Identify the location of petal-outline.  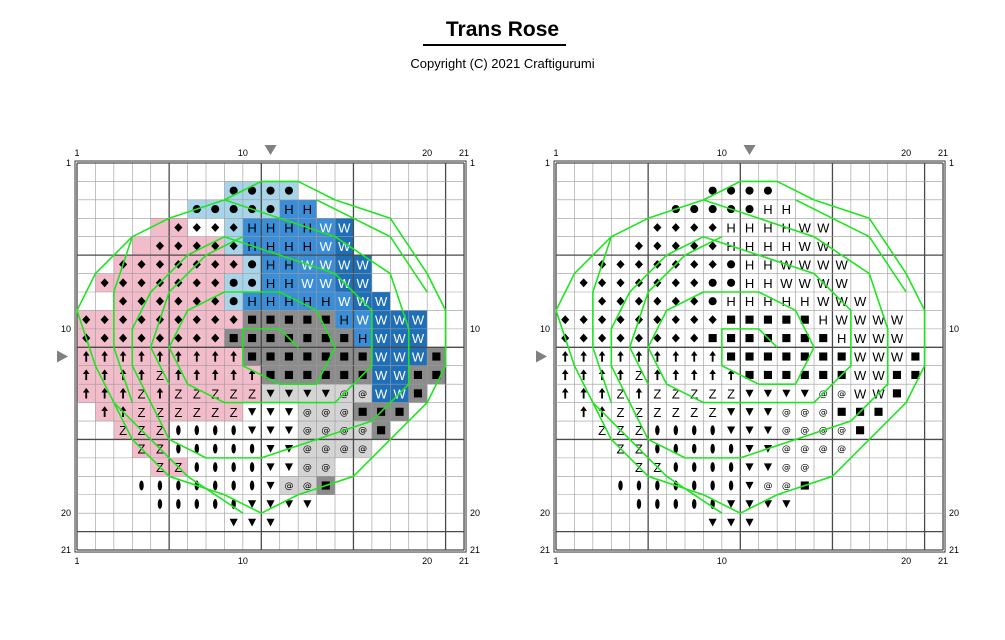
(602, 319).